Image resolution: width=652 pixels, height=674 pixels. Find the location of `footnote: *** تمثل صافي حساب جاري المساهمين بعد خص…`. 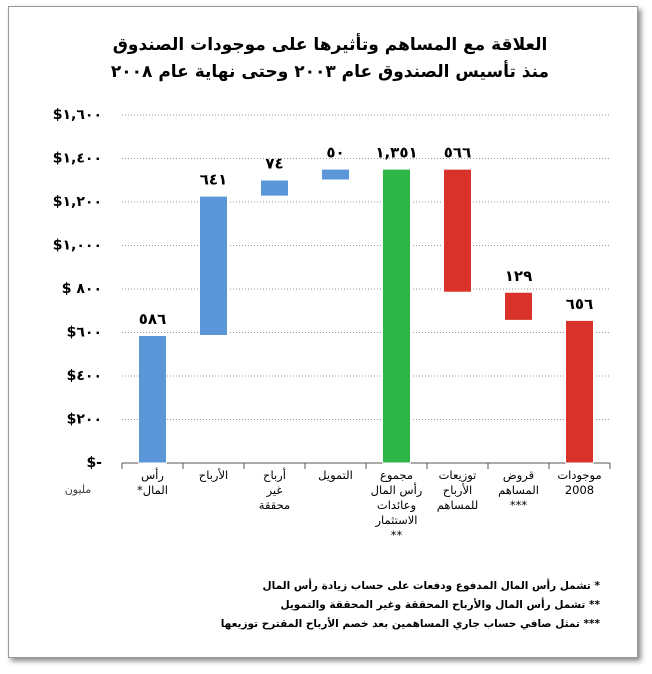

footnote: *** تمثل صافي حساب جاري المساهمين بعد خص… is located at coordinates (410, 624).